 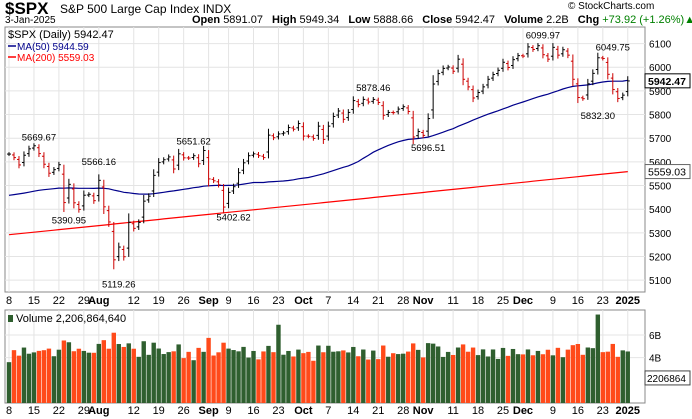 I want to click on security-name-text: S&P 500 Large Cap Index, so click(x=130, y=9).